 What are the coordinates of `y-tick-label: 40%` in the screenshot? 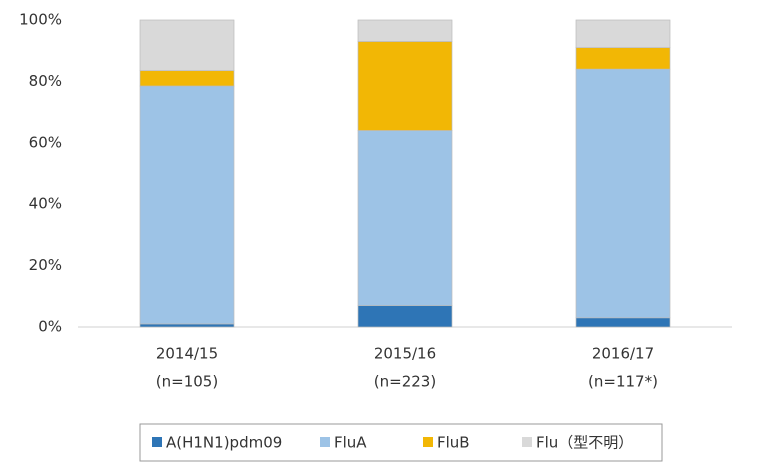 It's located at (45, 204).